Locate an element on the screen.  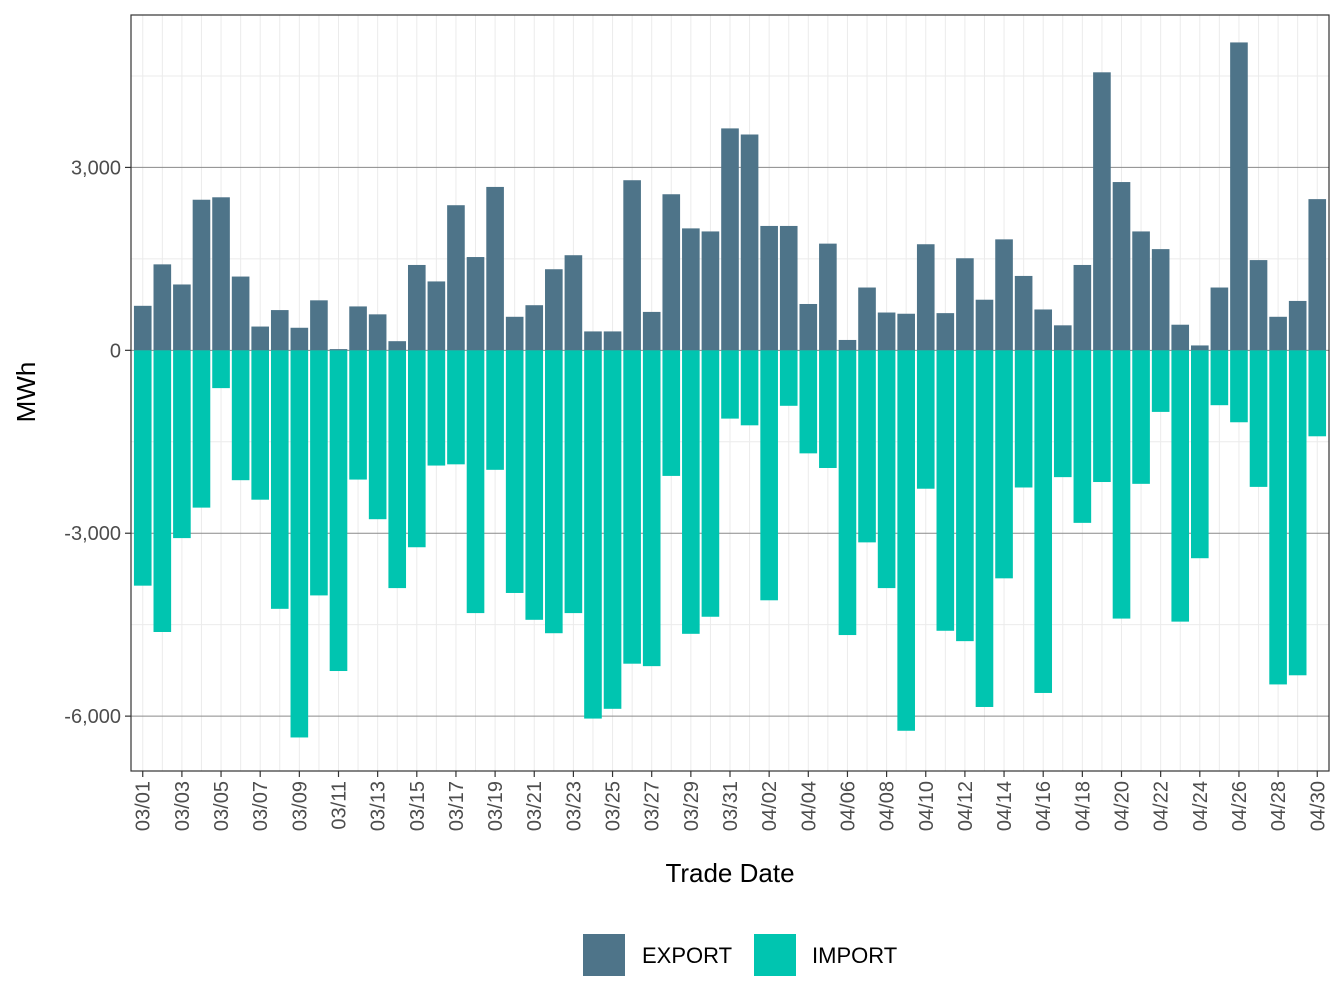
x-tick-label: 04/04 is located at coordinates (809, 806).